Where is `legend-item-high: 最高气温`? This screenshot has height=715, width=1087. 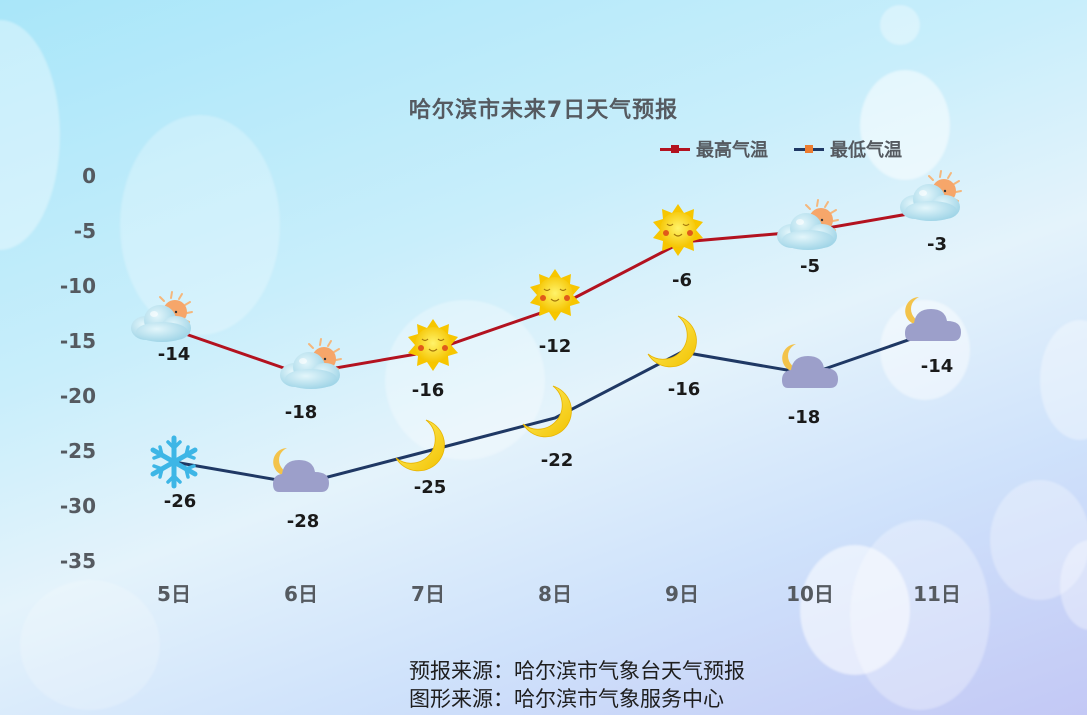
legend-item-high: 最高气温 is located at coordinates (714, 149).